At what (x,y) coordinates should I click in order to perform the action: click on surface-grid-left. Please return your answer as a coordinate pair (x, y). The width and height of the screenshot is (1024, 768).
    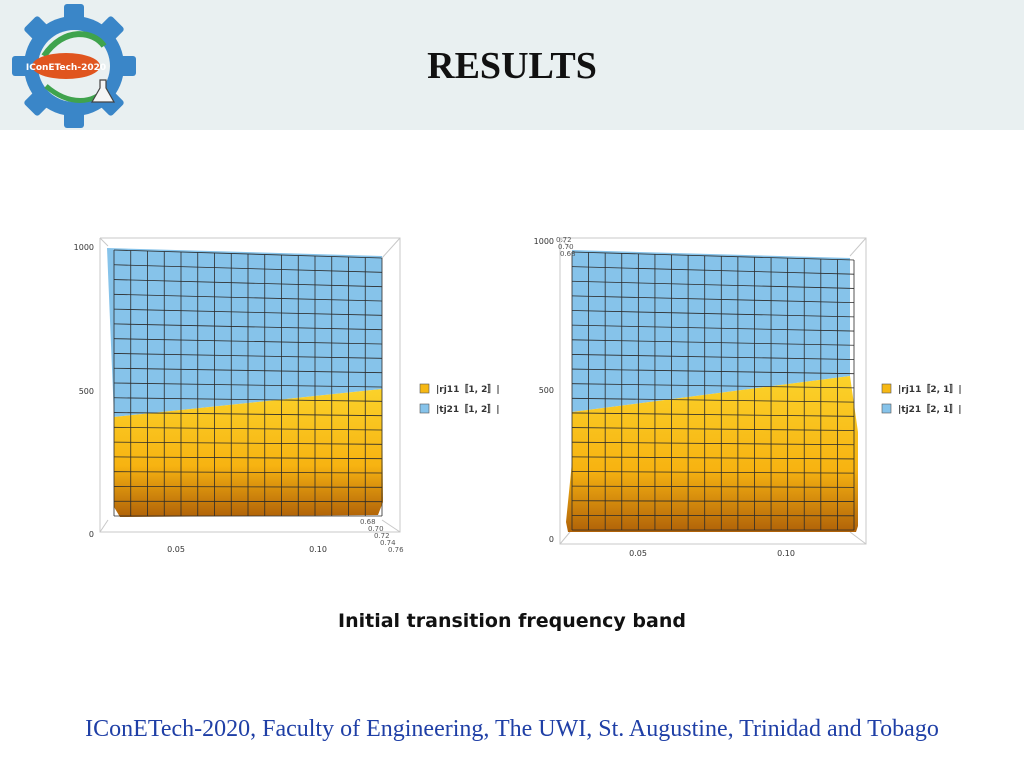
    Looking at the image, I should click on (248, 383).